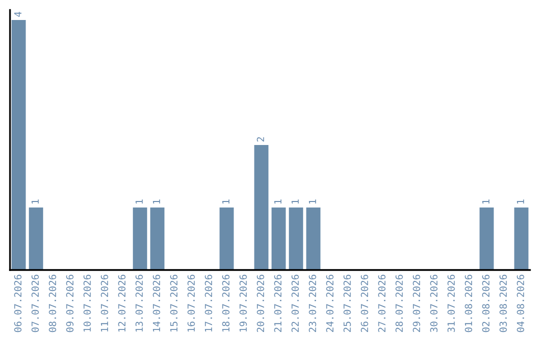  What do you see at coordinates (156, 303) in the screenshot?
I see `x-tick-label: 14.07.2026` at bounding box center [156, 303].